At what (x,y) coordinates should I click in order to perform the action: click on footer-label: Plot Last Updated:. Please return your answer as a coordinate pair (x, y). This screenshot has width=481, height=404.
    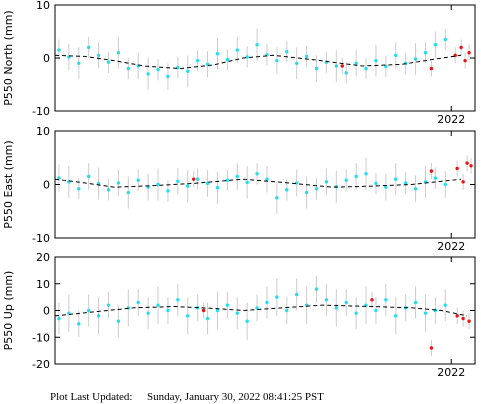
    Looking at the image, I should click on (91, 397).